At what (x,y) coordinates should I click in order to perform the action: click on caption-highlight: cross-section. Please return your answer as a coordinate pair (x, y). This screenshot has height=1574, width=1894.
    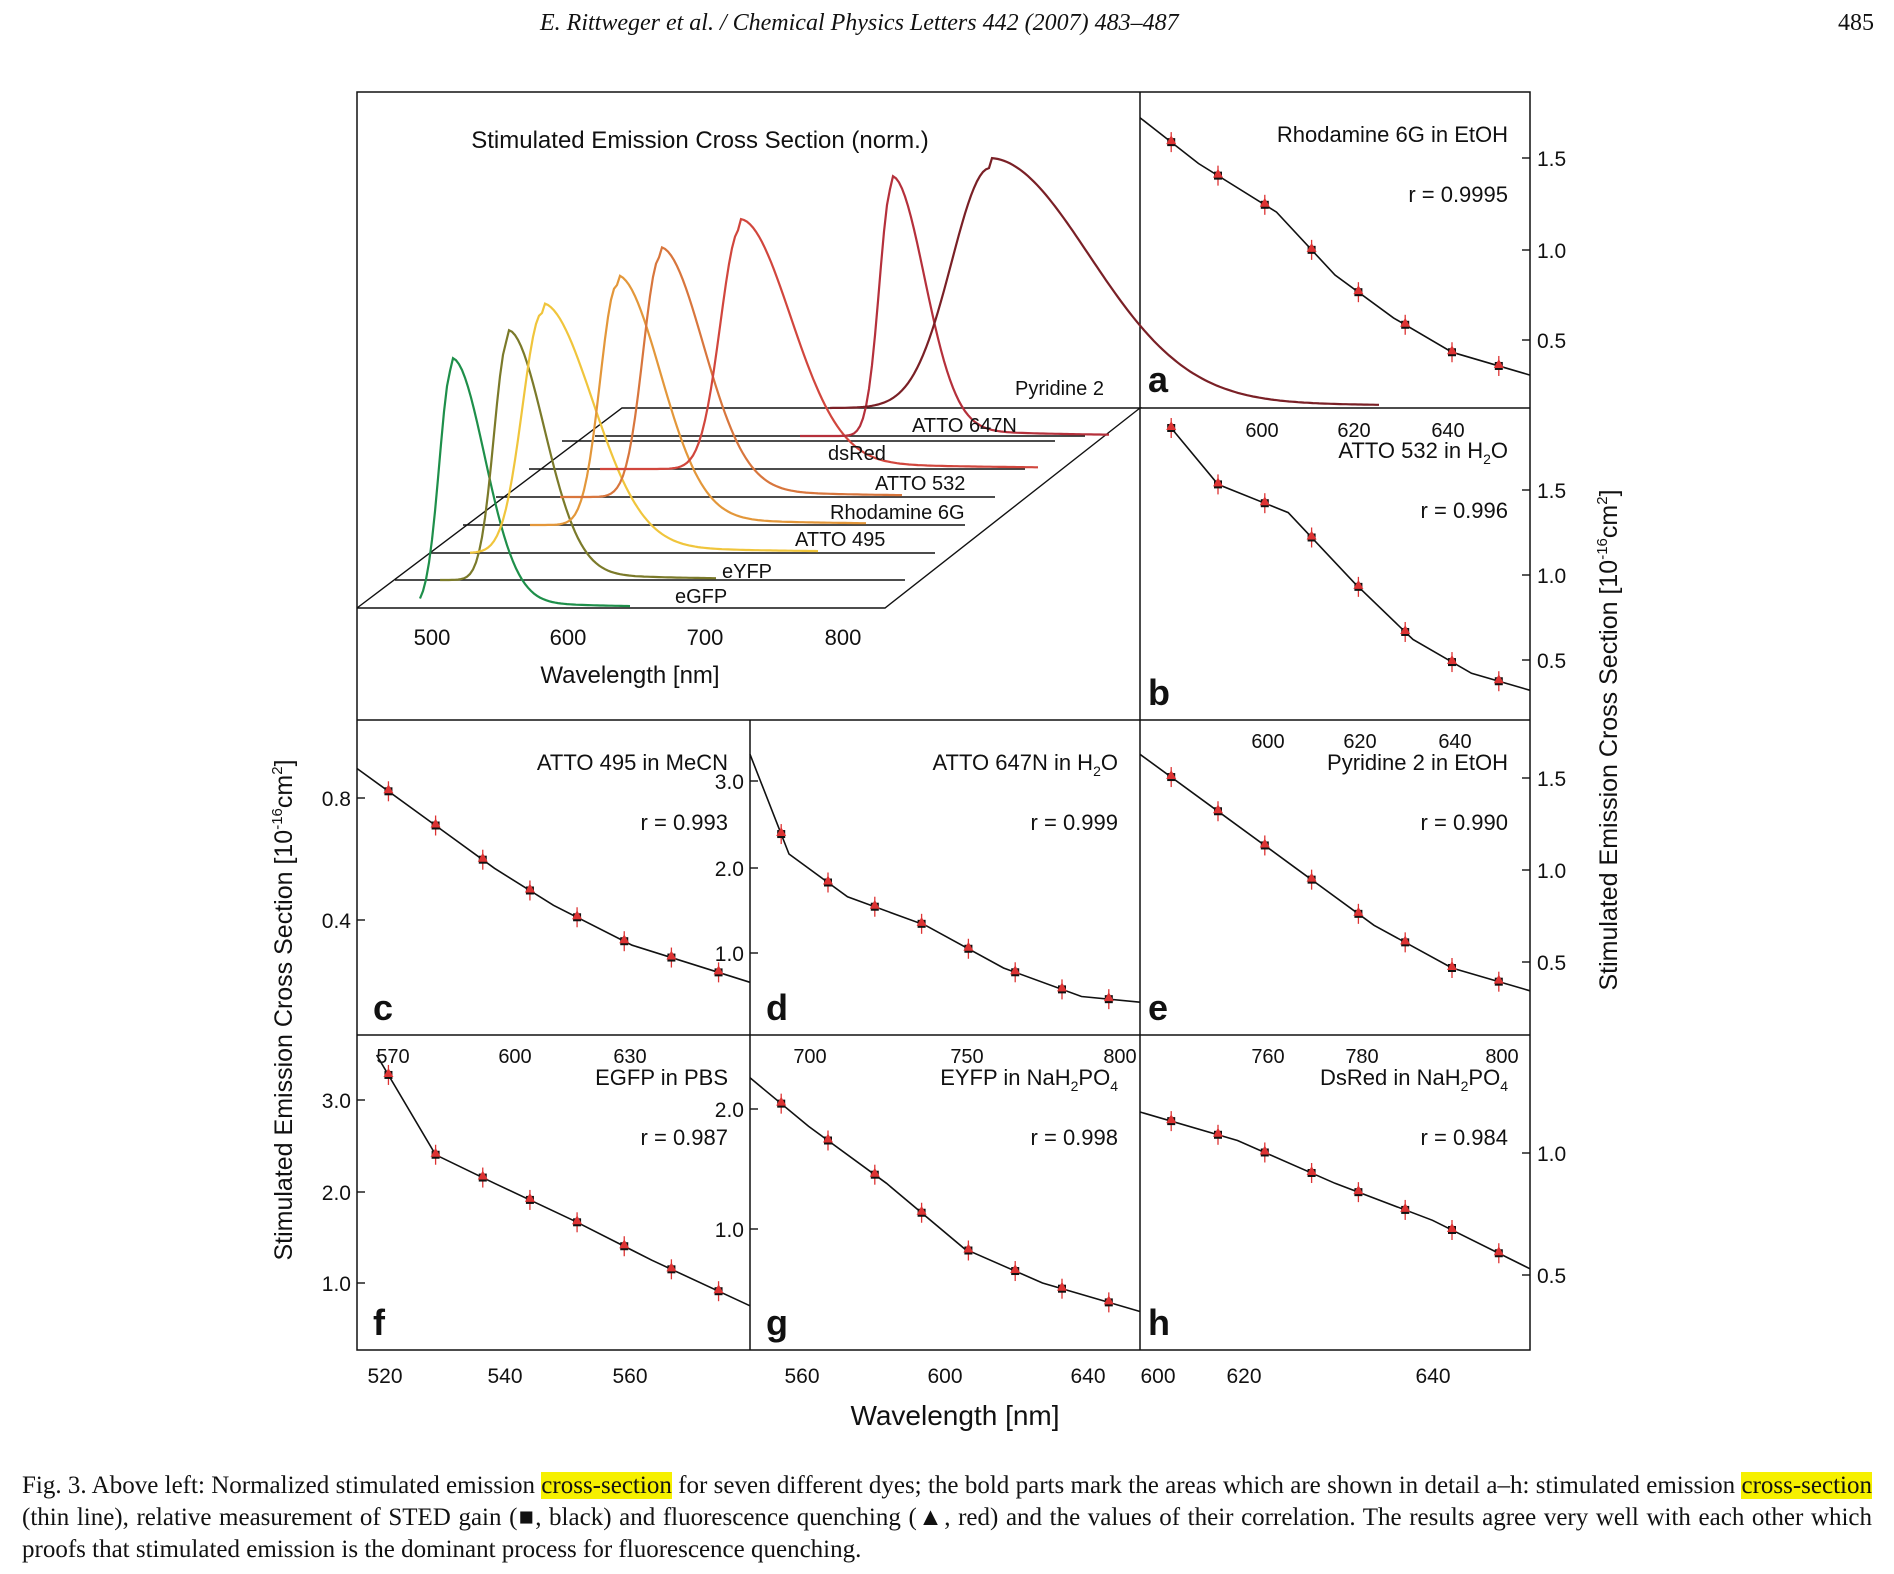
    Looking at the image, I should click on (1806, 1485).